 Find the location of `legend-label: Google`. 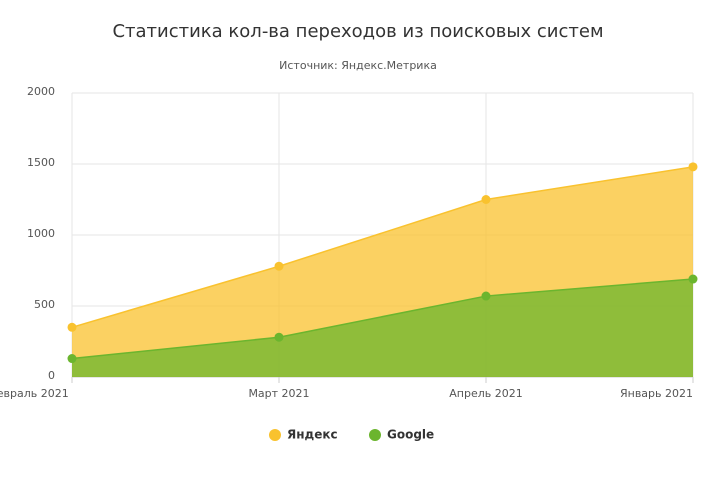

legend-label: Google is located at coordinates (410, 435).